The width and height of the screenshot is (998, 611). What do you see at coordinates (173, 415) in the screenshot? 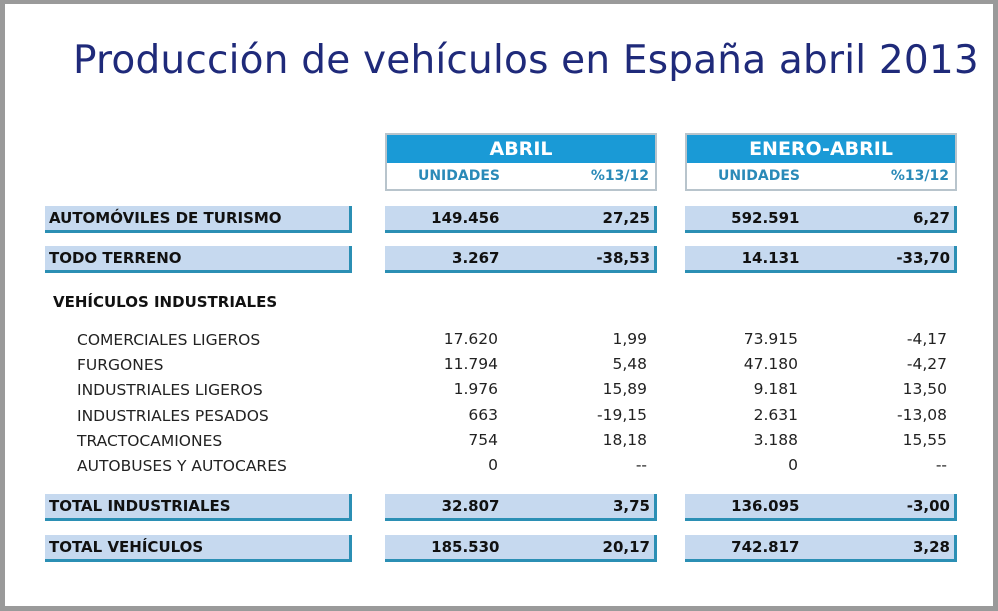
I see `subrow-label: INDUSTRIALES PESADOS` at bounding box center [173, 415].